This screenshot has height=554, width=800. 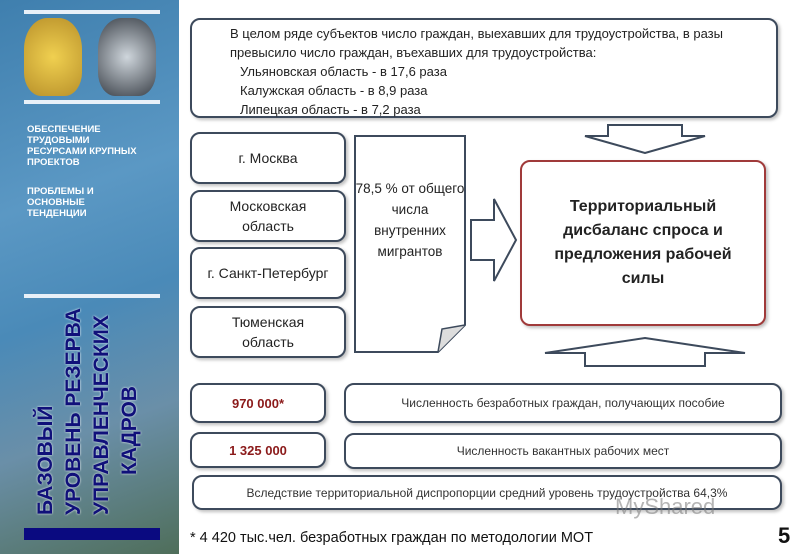 I want to click on sidebar-subheading: ПРОБЛЕМЫ И ОСНОВНЫЕ ТЕНДЕНЦИИ, so click(x=60, y=202).